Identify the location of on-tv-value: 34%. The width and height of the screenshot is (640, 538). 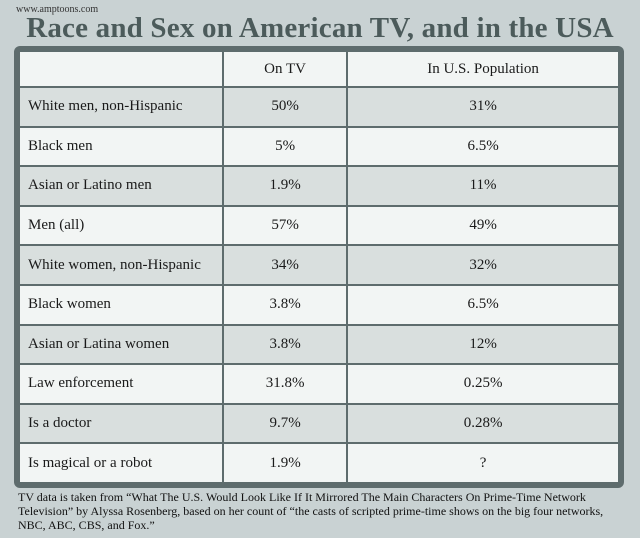
(285, 265).